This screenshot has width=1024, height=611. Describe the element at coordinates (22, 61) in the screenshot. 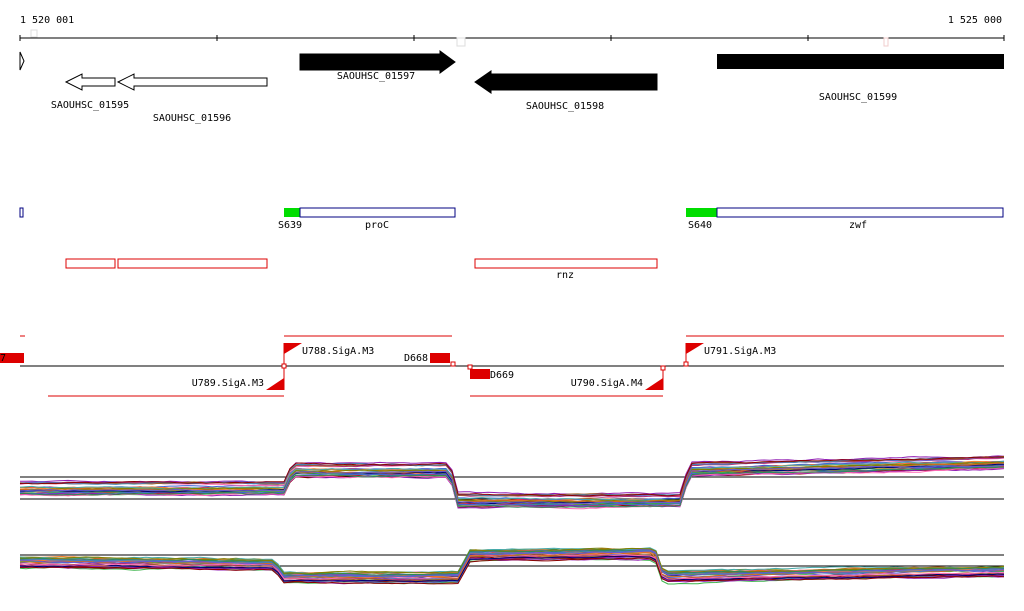

I see `gene-arrow-edge` at that location.